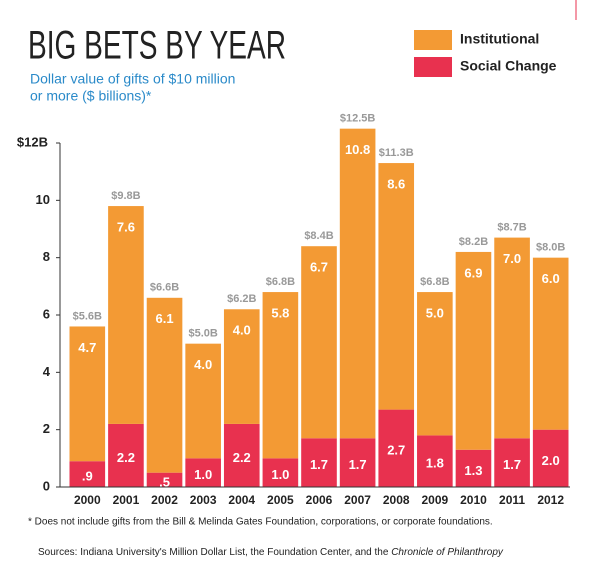 The height and width of the screenshot is (572, 592). Describe the element at coordinates (132, 79) in the screenshot. I see `subtitle: Dollar value of gifts of $10 million` at that location.